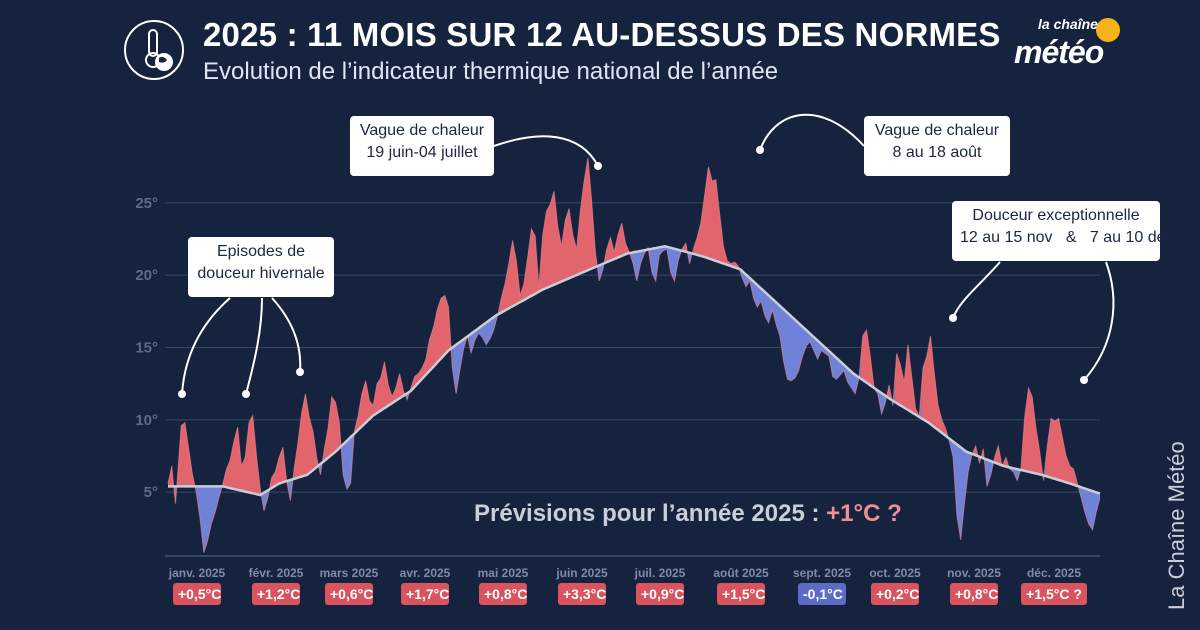  Describe the element at coordinates (974, 573) in the screenshot. I see `month-label: nov. 2025` at that location.